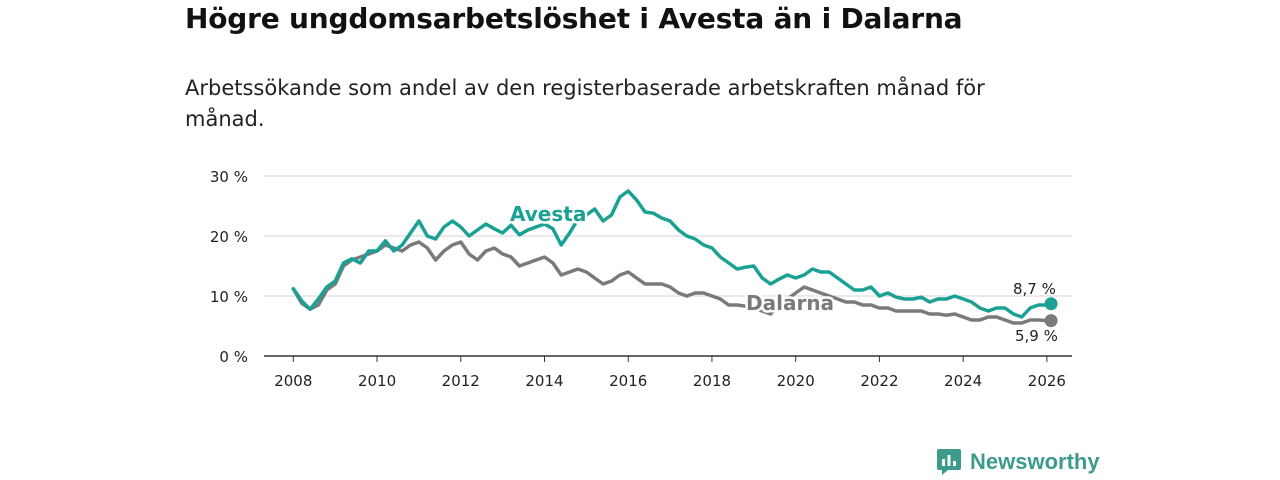 This screenshot has height=480, width=1280. What do you see at coordinates (1034, 289) in the screenshot?
I see `avesta-end-value-label: 8,7 %` at bounding box center [1034, 289].